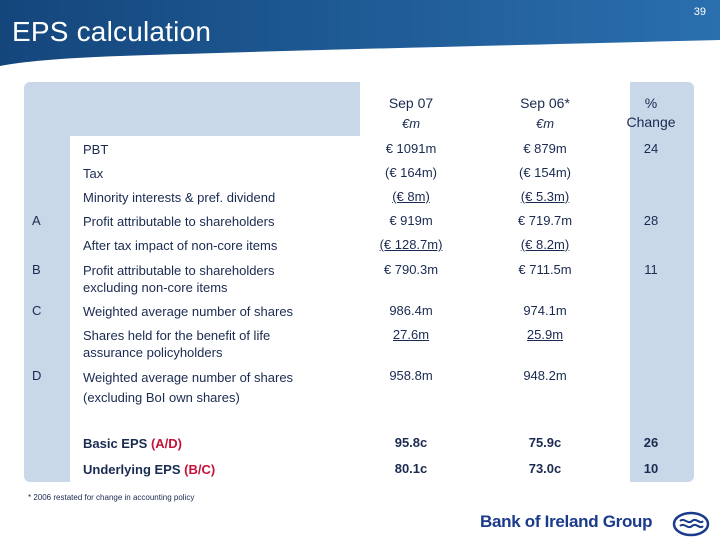 This screenshot has width=720, height=540. I want to click on row-value-pbt-sep06: € 879m, so click(545, 148).